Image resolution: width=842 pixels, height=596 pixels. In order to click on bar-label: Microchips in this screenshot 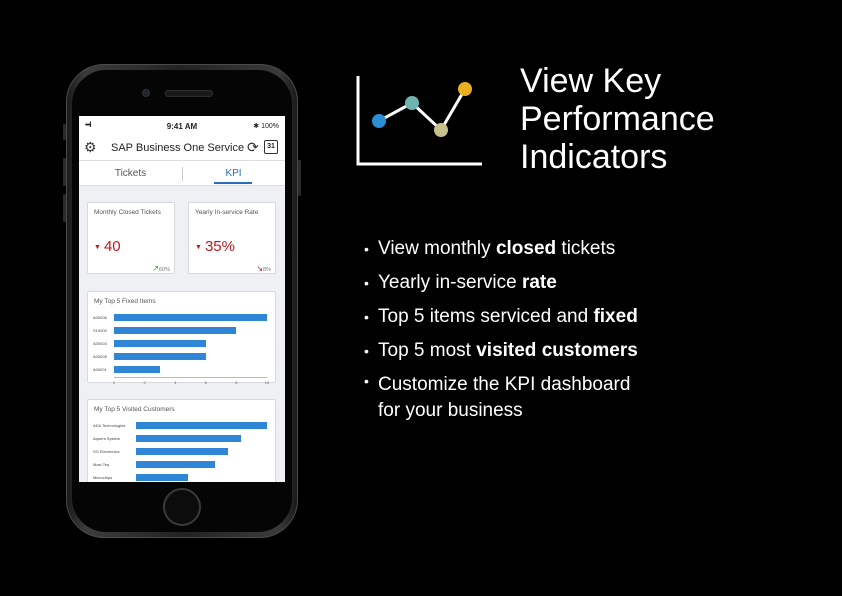, I will do `click(103, 477)`.